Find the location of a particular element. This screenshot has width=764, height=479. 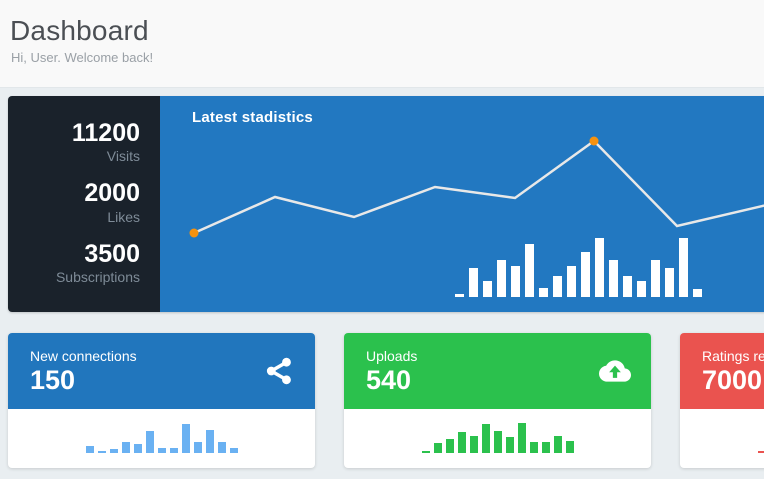

card-new-connections: New connections 150 is located at coordinates (161, 400).